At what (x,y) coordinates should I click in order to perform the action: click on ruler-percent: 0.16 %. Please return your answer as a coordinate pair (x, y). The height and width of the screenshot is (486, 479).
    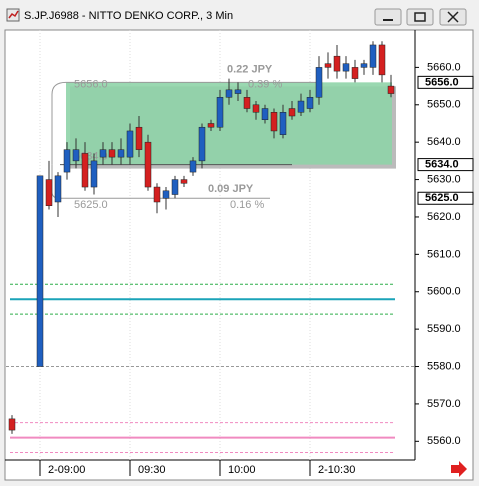
    Looking at the image, I should click on (247, 205).